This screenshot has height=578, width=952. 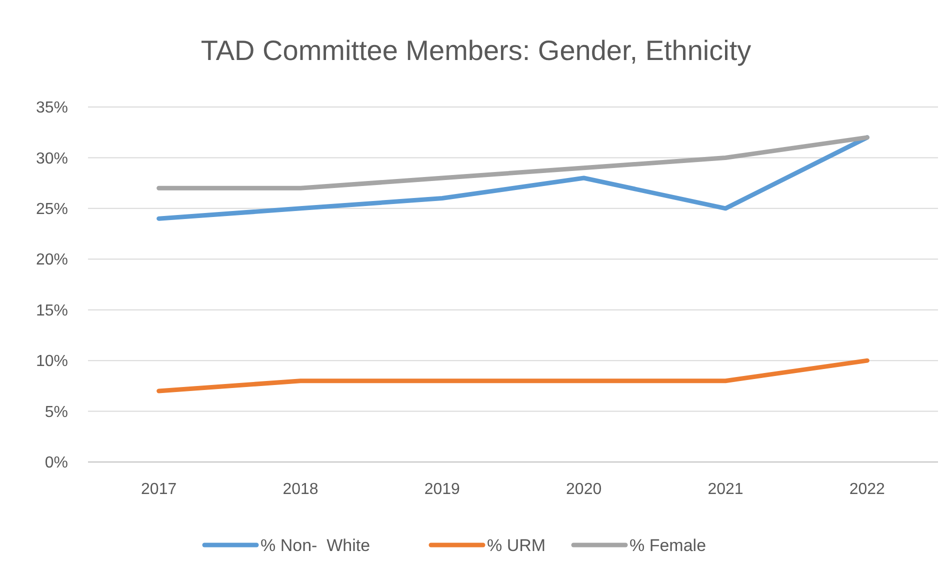 I want to click on chart-title: TAD Committee Members: Gender, Ethnicity, so click(x=476, y=50).